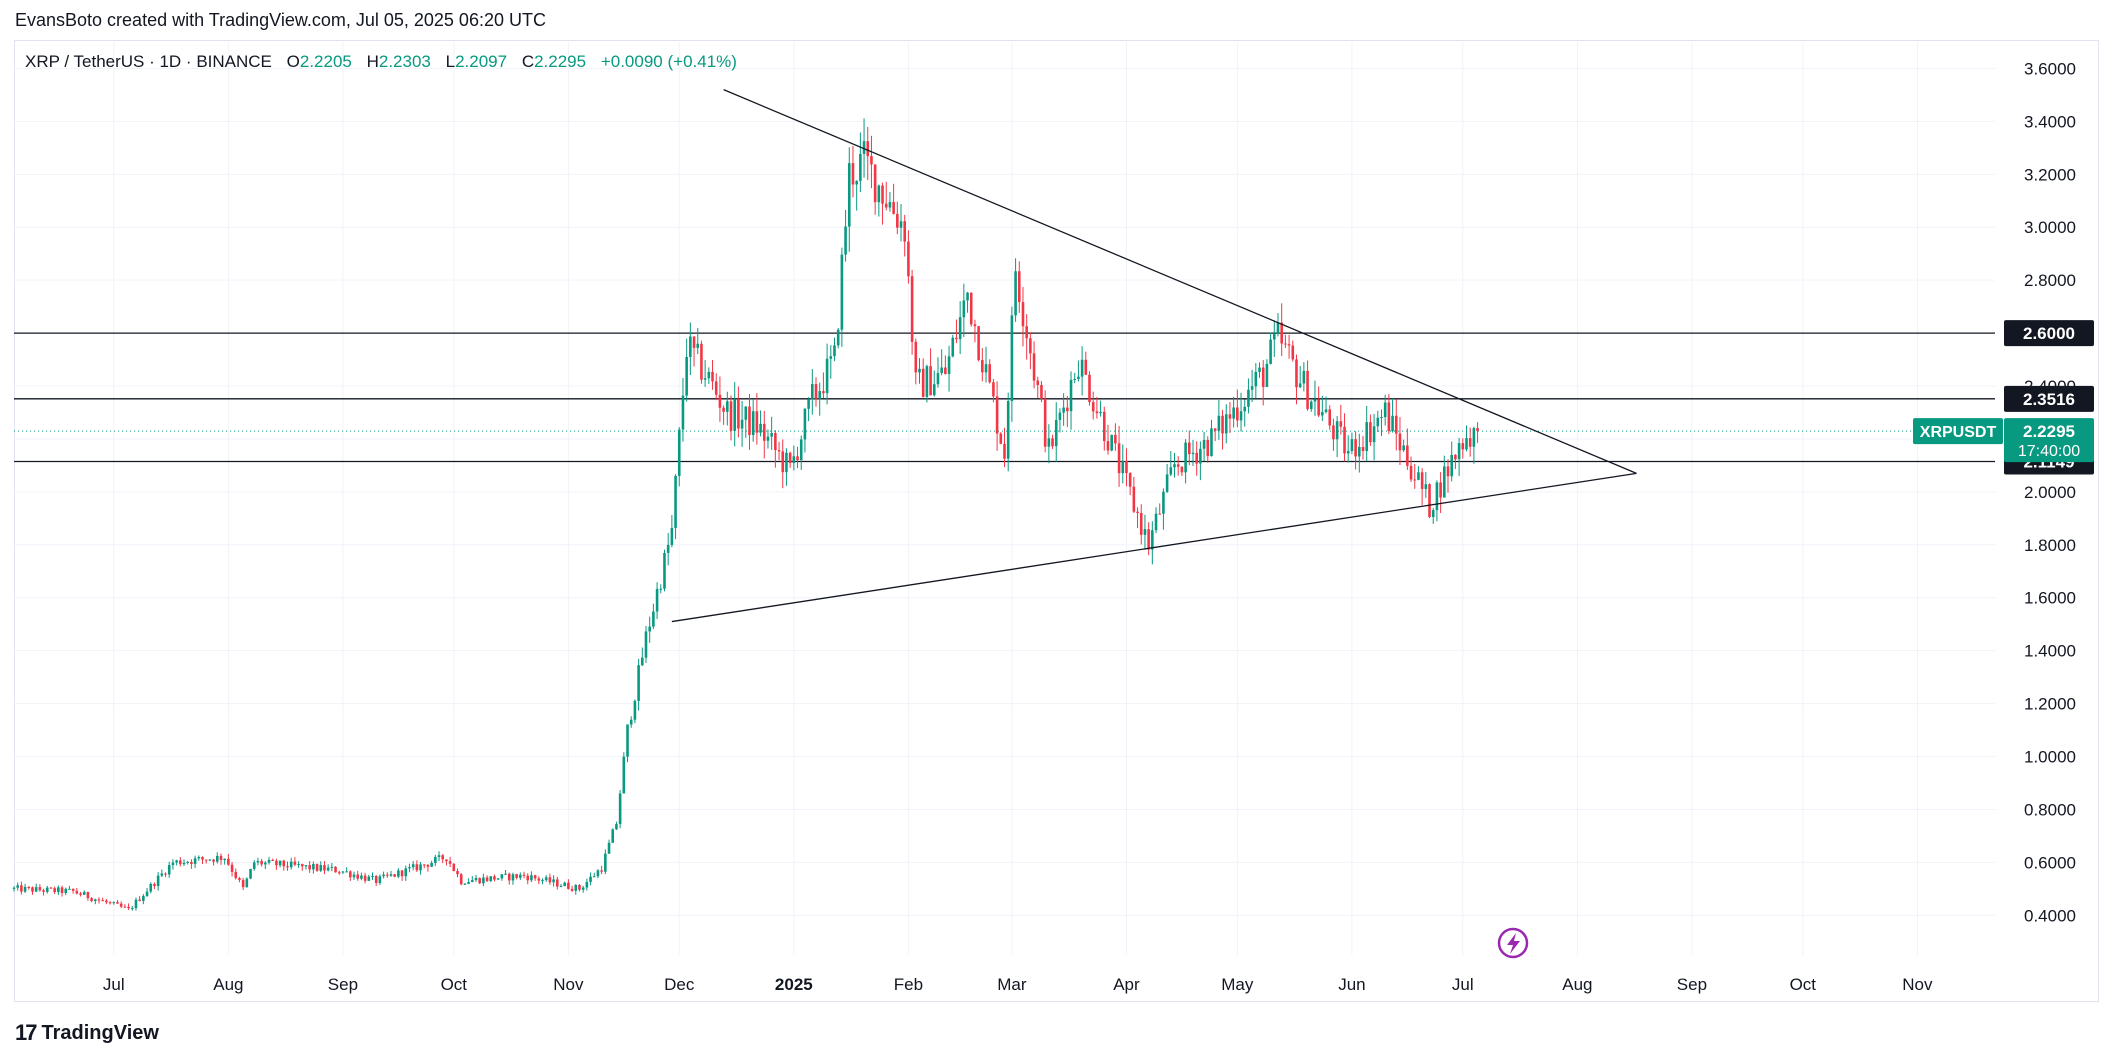  Describe the element at coordinates (560, 61) in the screenshot. I see `close-value: 2.2295` at that location.